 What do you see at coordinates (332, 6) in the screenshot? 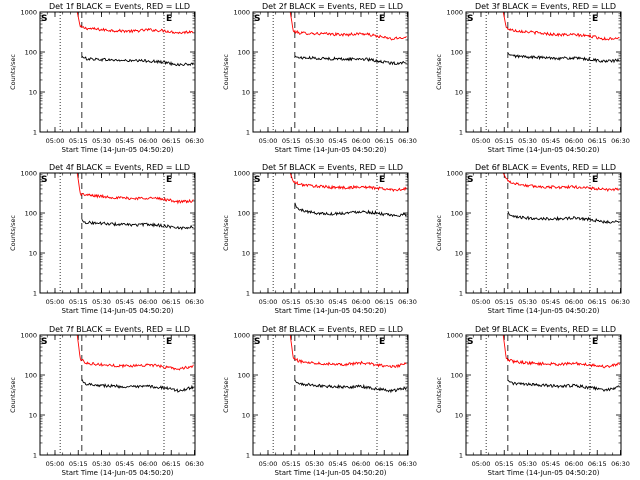
I see `chart-title: Det 2f BLACK = Events, RED = LLD` at bounding box center [332, 6].